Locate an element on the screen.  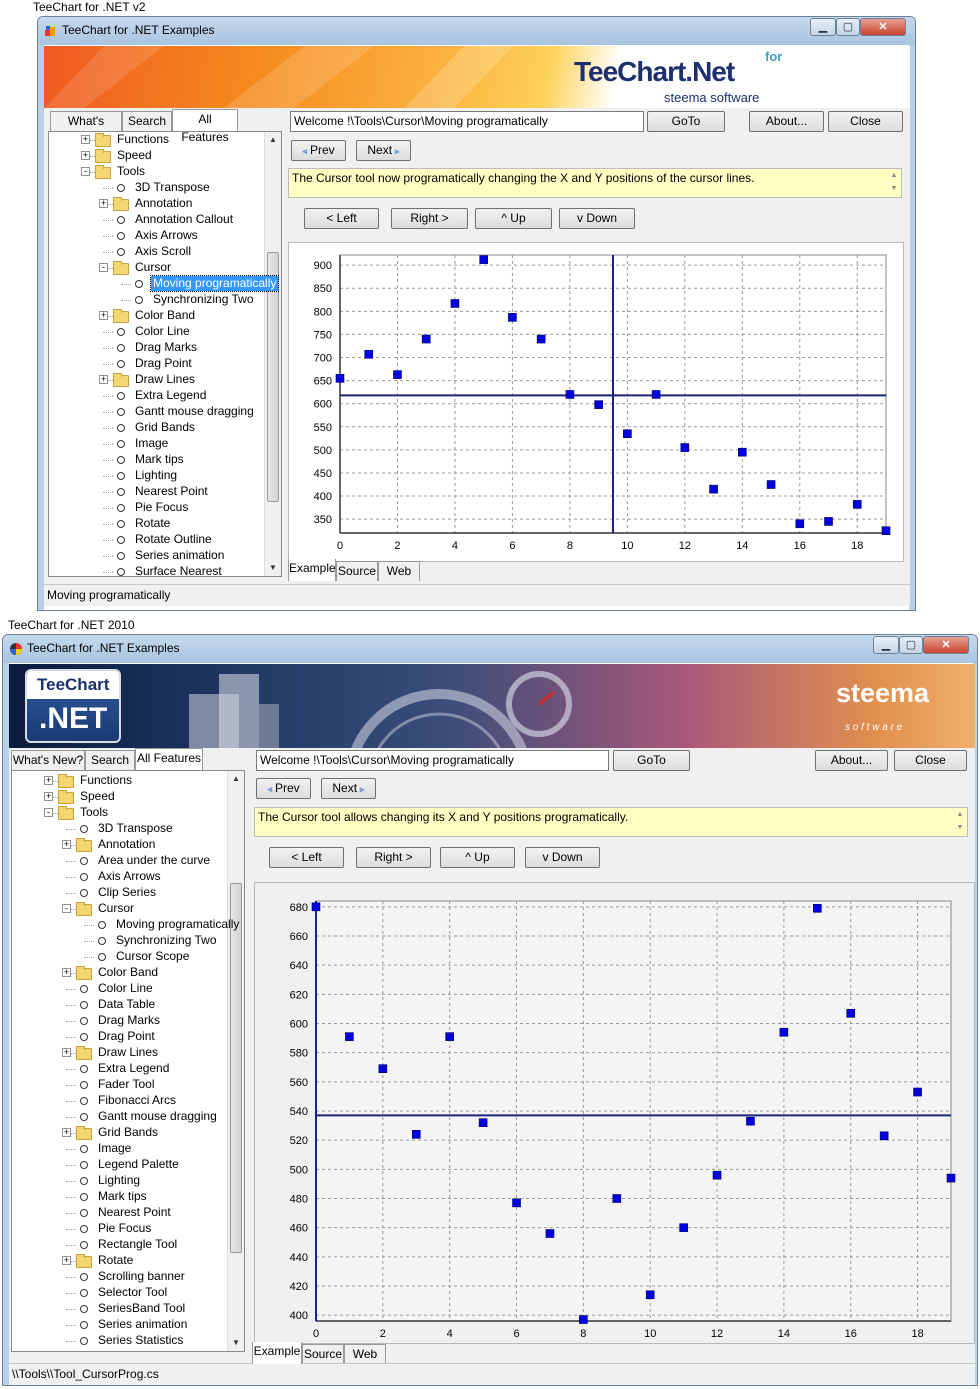
tree-item: Selector Tool is located at coordinates (119, 1293).